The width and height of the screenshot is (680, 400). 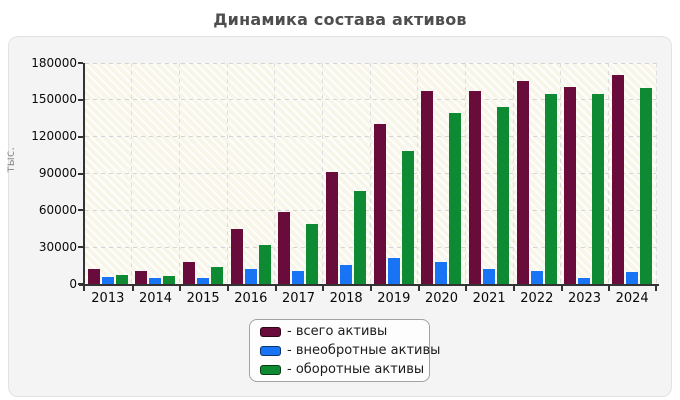 What do you see at coordinates (346, 274) in the screenshot?
I see `bar-non-current-assets-2018` at bounding box center [346, 274].